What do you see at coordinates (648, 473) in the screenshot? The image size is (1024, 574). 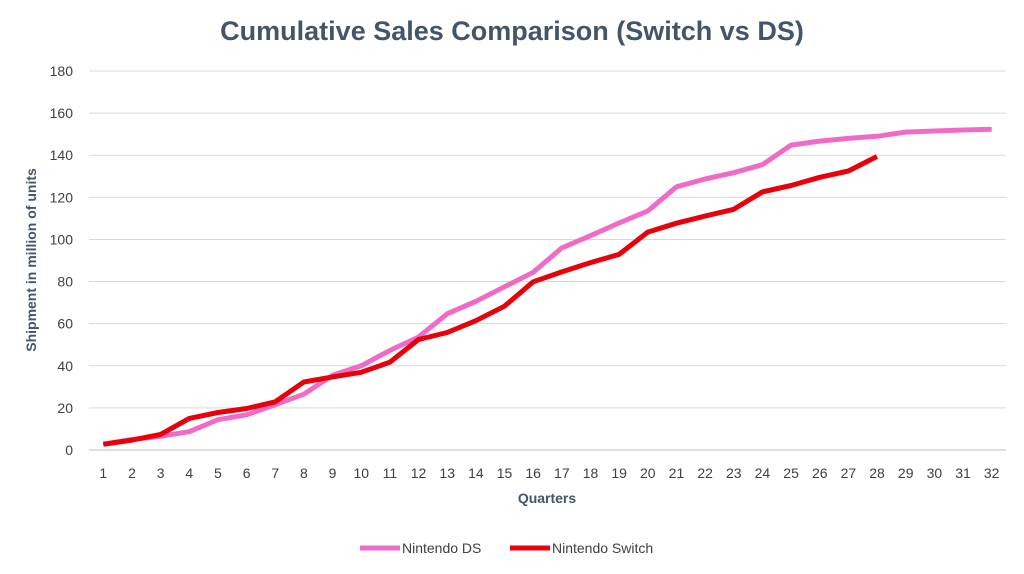 I see `x-tick-label: 20` at bounding box center [648, 473].